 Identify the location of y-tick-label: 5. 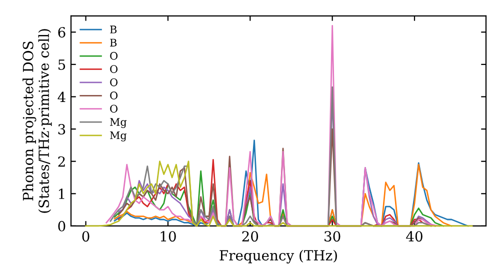
(62, 65).